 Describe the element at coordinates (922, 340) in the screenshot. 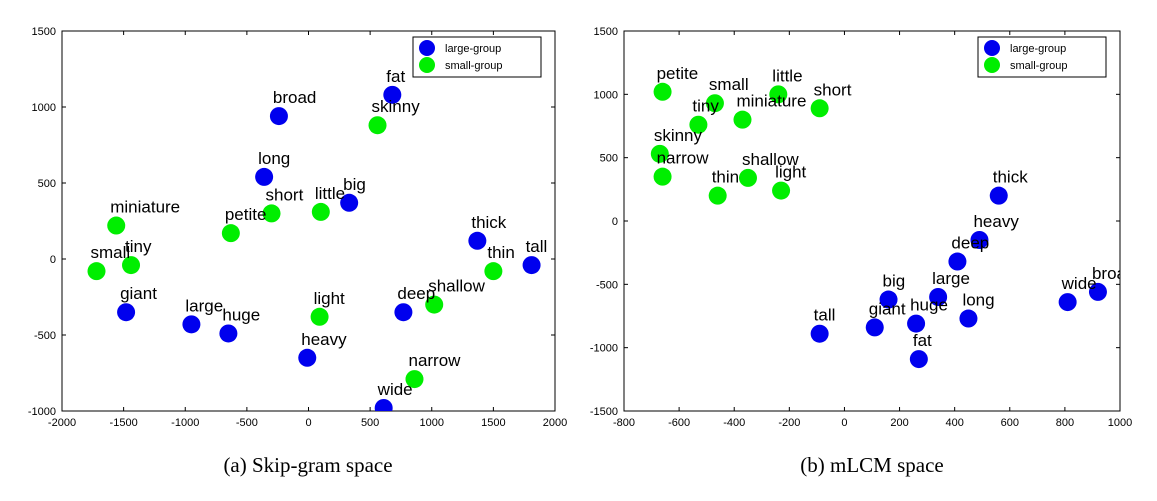

I see `point-label-fat: fat` at that location.